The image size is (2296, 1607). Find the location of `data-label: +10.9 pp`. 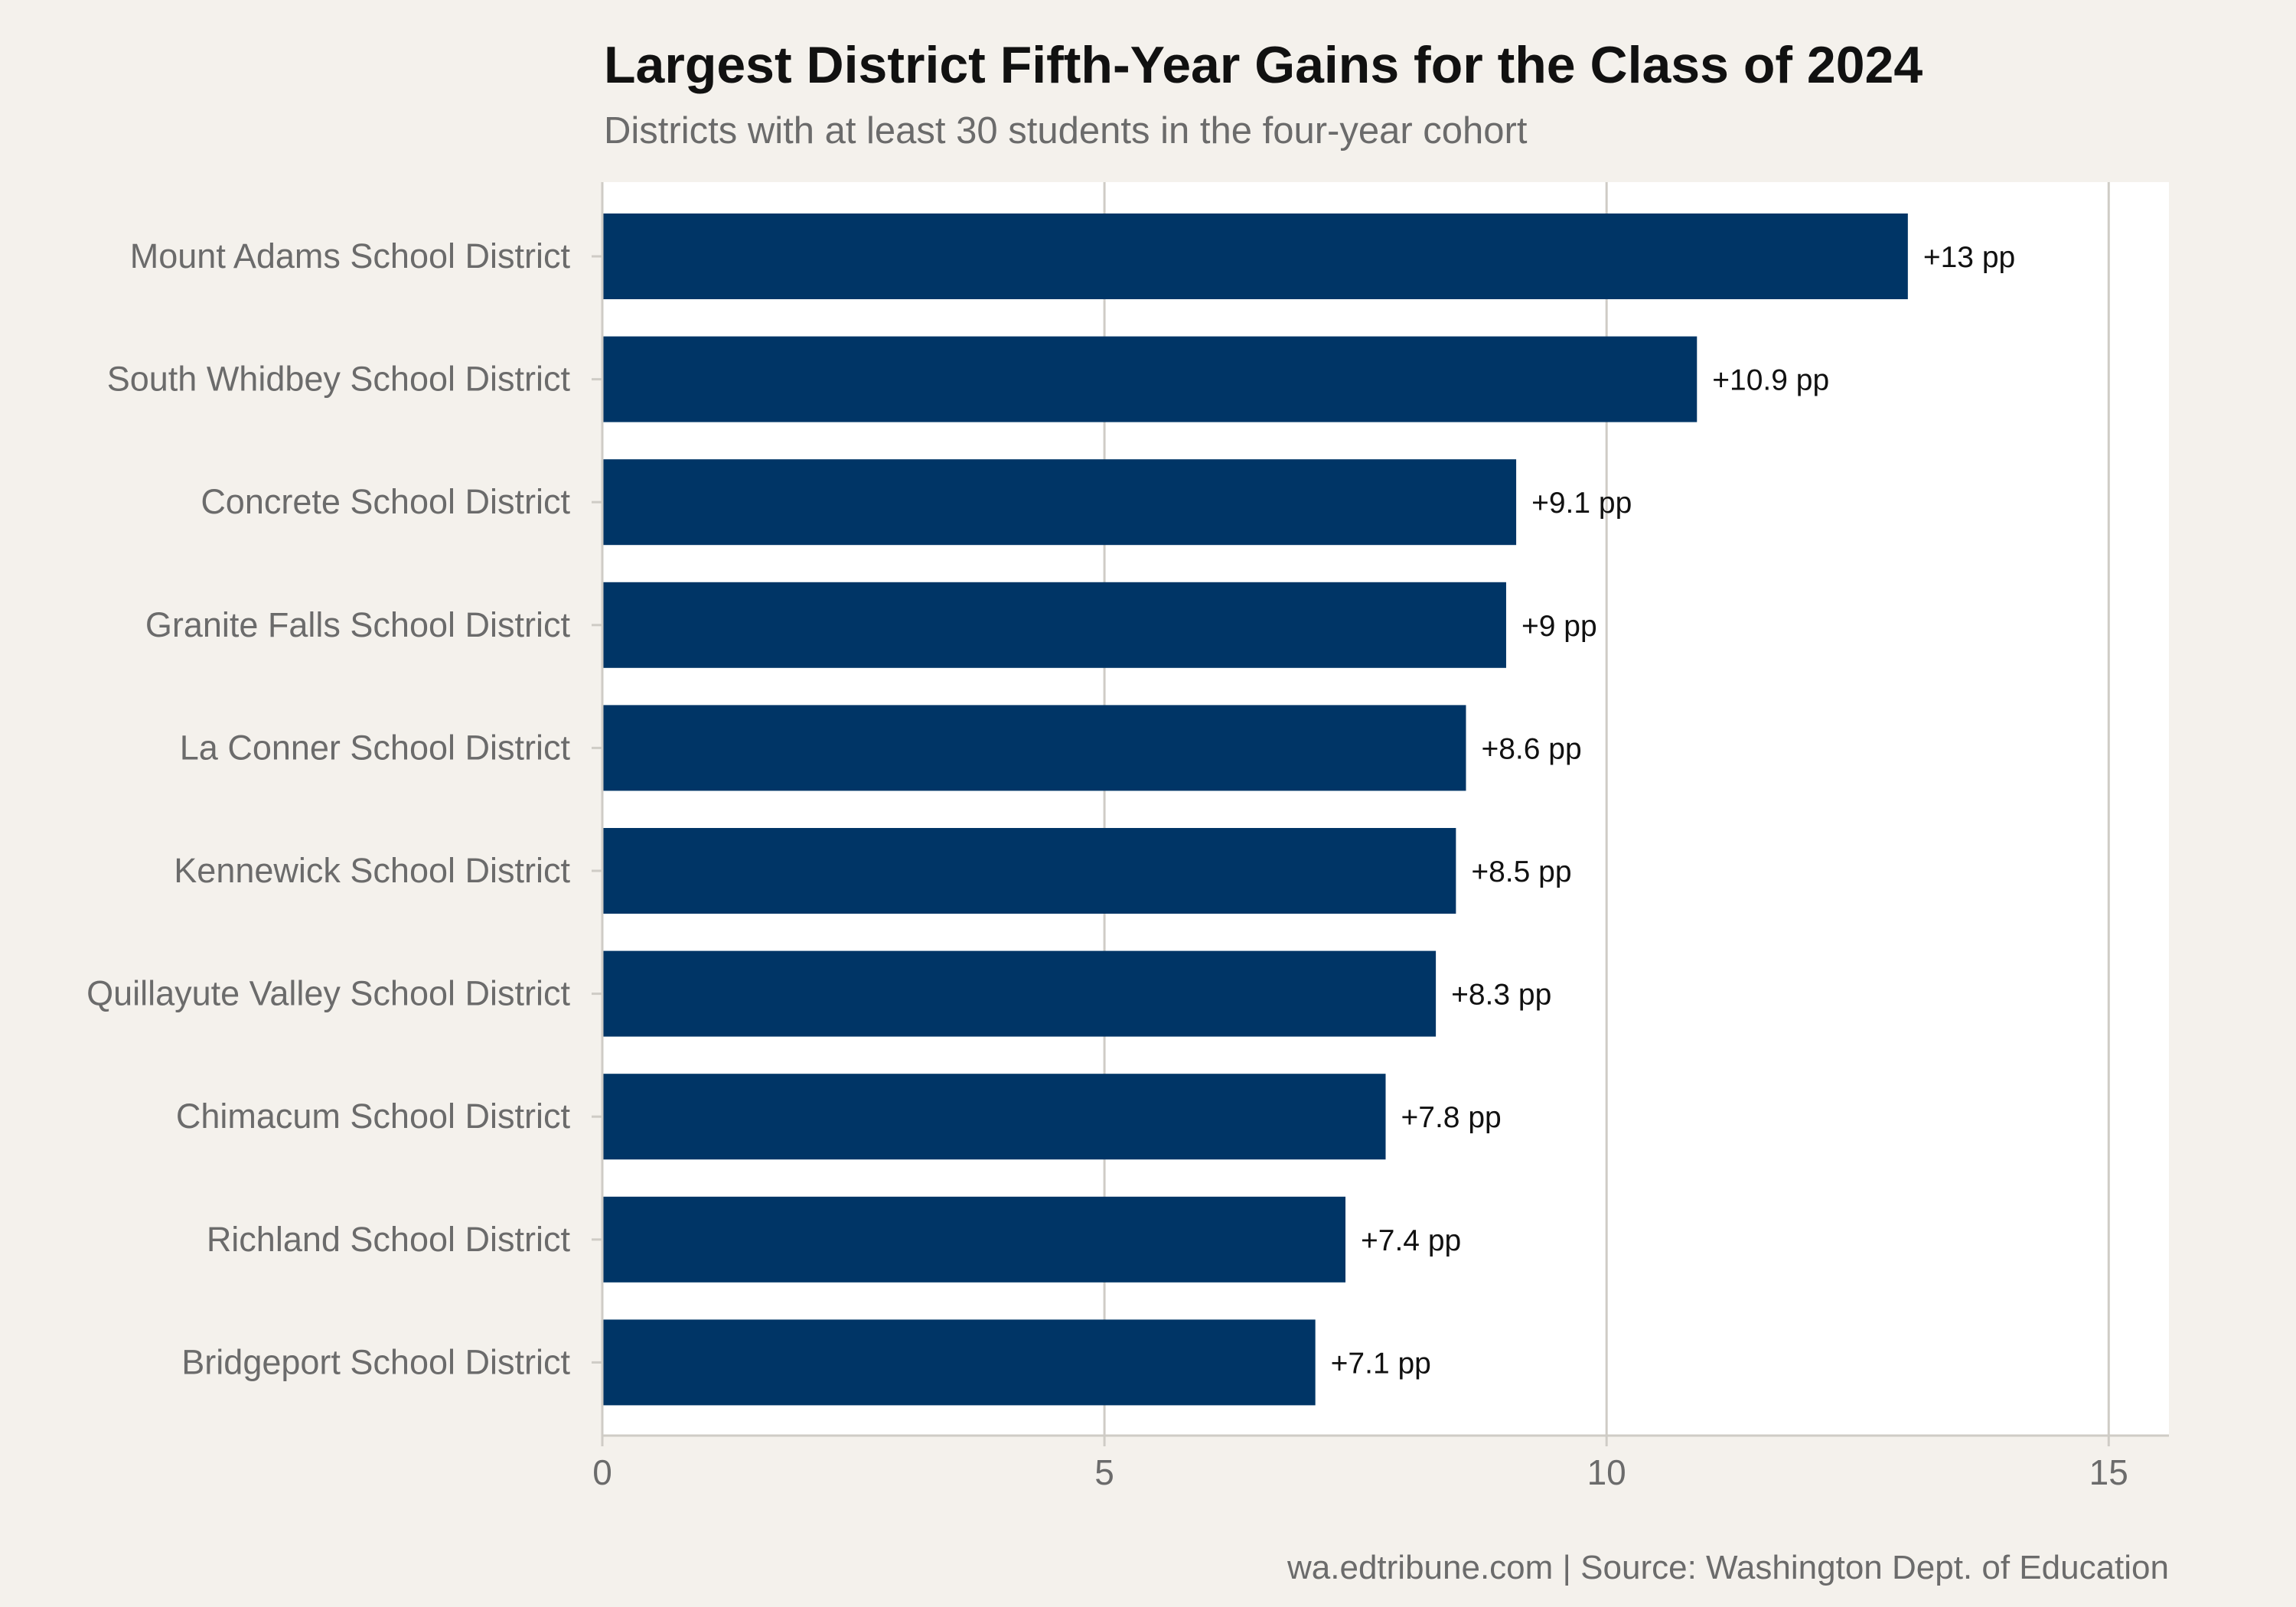

data-label: +10.9 pp is located at coordinates (1770, 380).